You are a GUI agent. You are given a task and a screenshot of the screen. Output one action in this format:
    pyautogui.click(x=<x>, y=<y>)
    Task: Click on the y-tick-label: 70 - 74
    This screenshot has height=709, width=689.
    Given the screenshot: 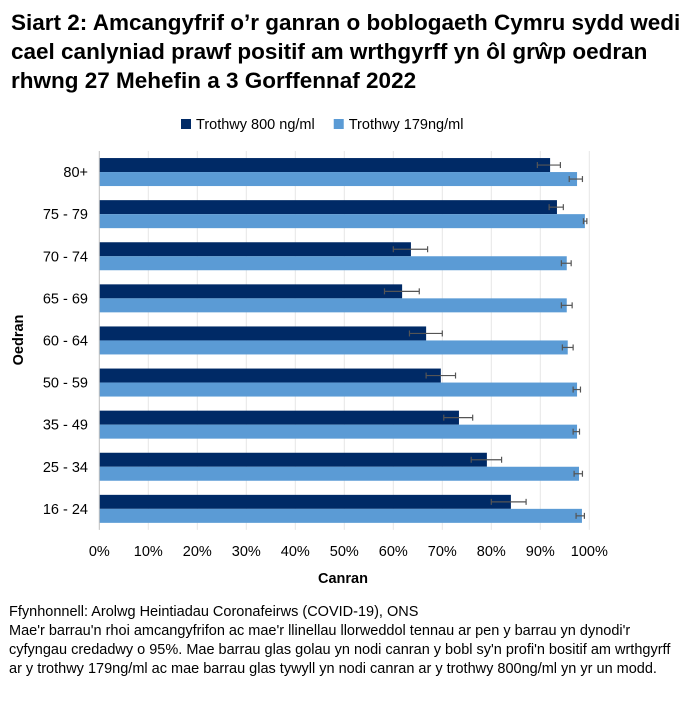 What is the action you would take?
    pyautogui.click(x=65, y=257)
    